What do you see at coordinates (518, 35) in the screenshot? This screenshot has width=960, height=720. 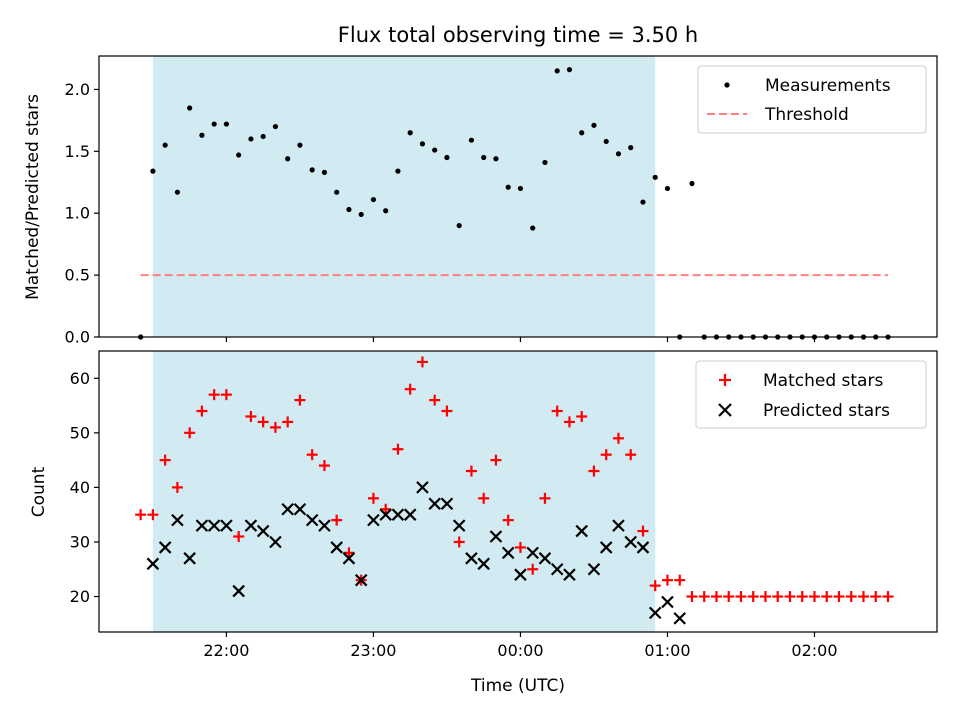 I see `chart-title: Flux total observing time = 3.50 h` at bounding box center [518, 35].